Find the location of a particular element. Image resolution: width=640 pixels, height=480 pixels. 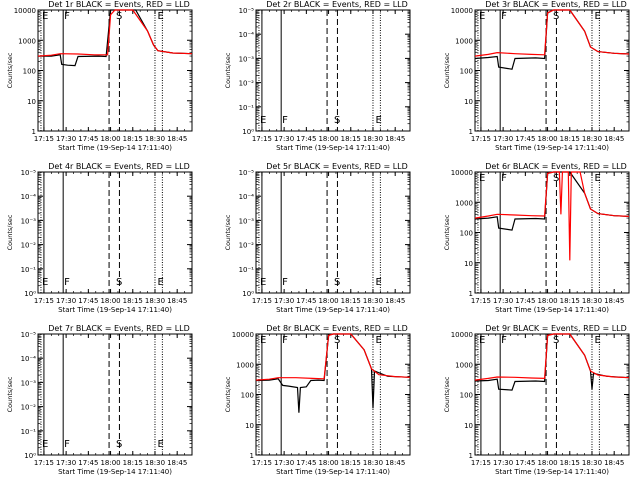

panel-title: Det 9r BLACK = Events, RED = LLD is located at coordinates (556, 328).